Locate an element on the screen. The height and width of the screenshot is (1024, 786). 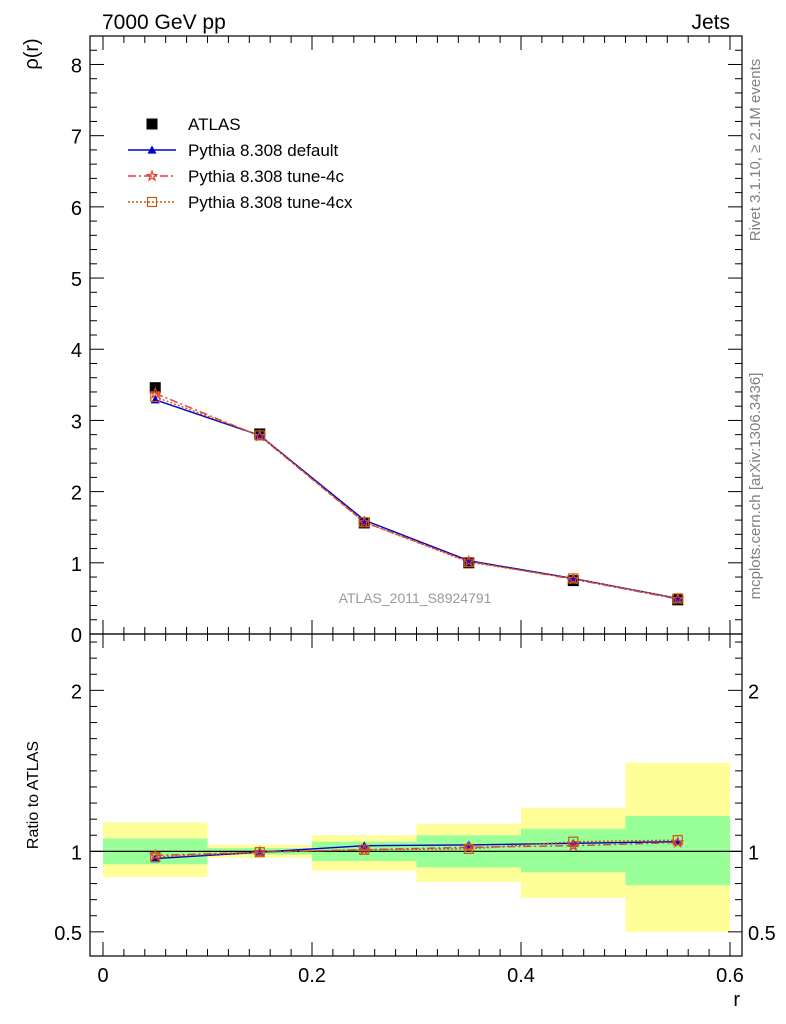
legend-label: Pythia 8.308 tune-4cx is located at coordinates (270, 202).